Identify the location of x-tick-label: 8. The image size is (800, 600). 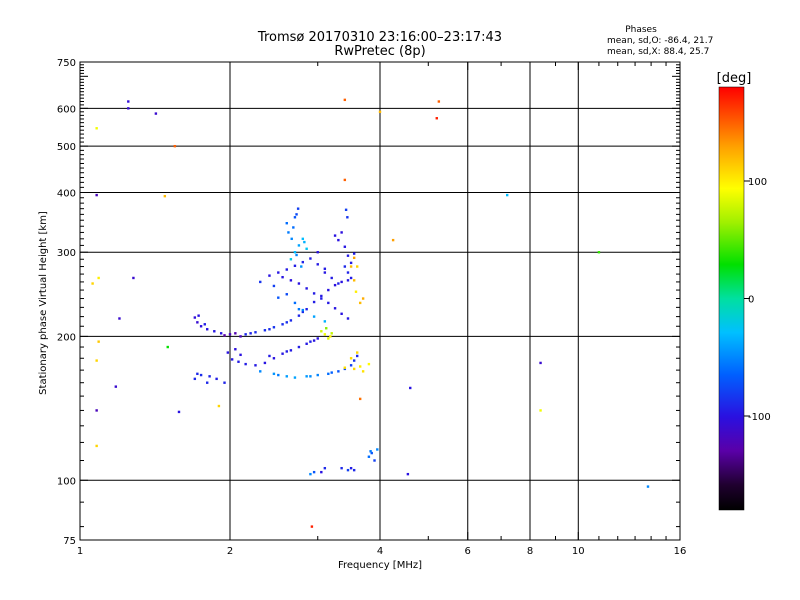
(530, 551).